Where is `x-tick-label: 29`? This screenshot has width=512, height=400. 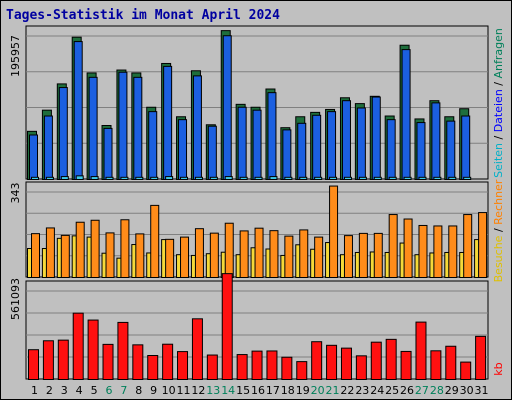
x-tick-label: 29 is located at coordinates (452, 390).